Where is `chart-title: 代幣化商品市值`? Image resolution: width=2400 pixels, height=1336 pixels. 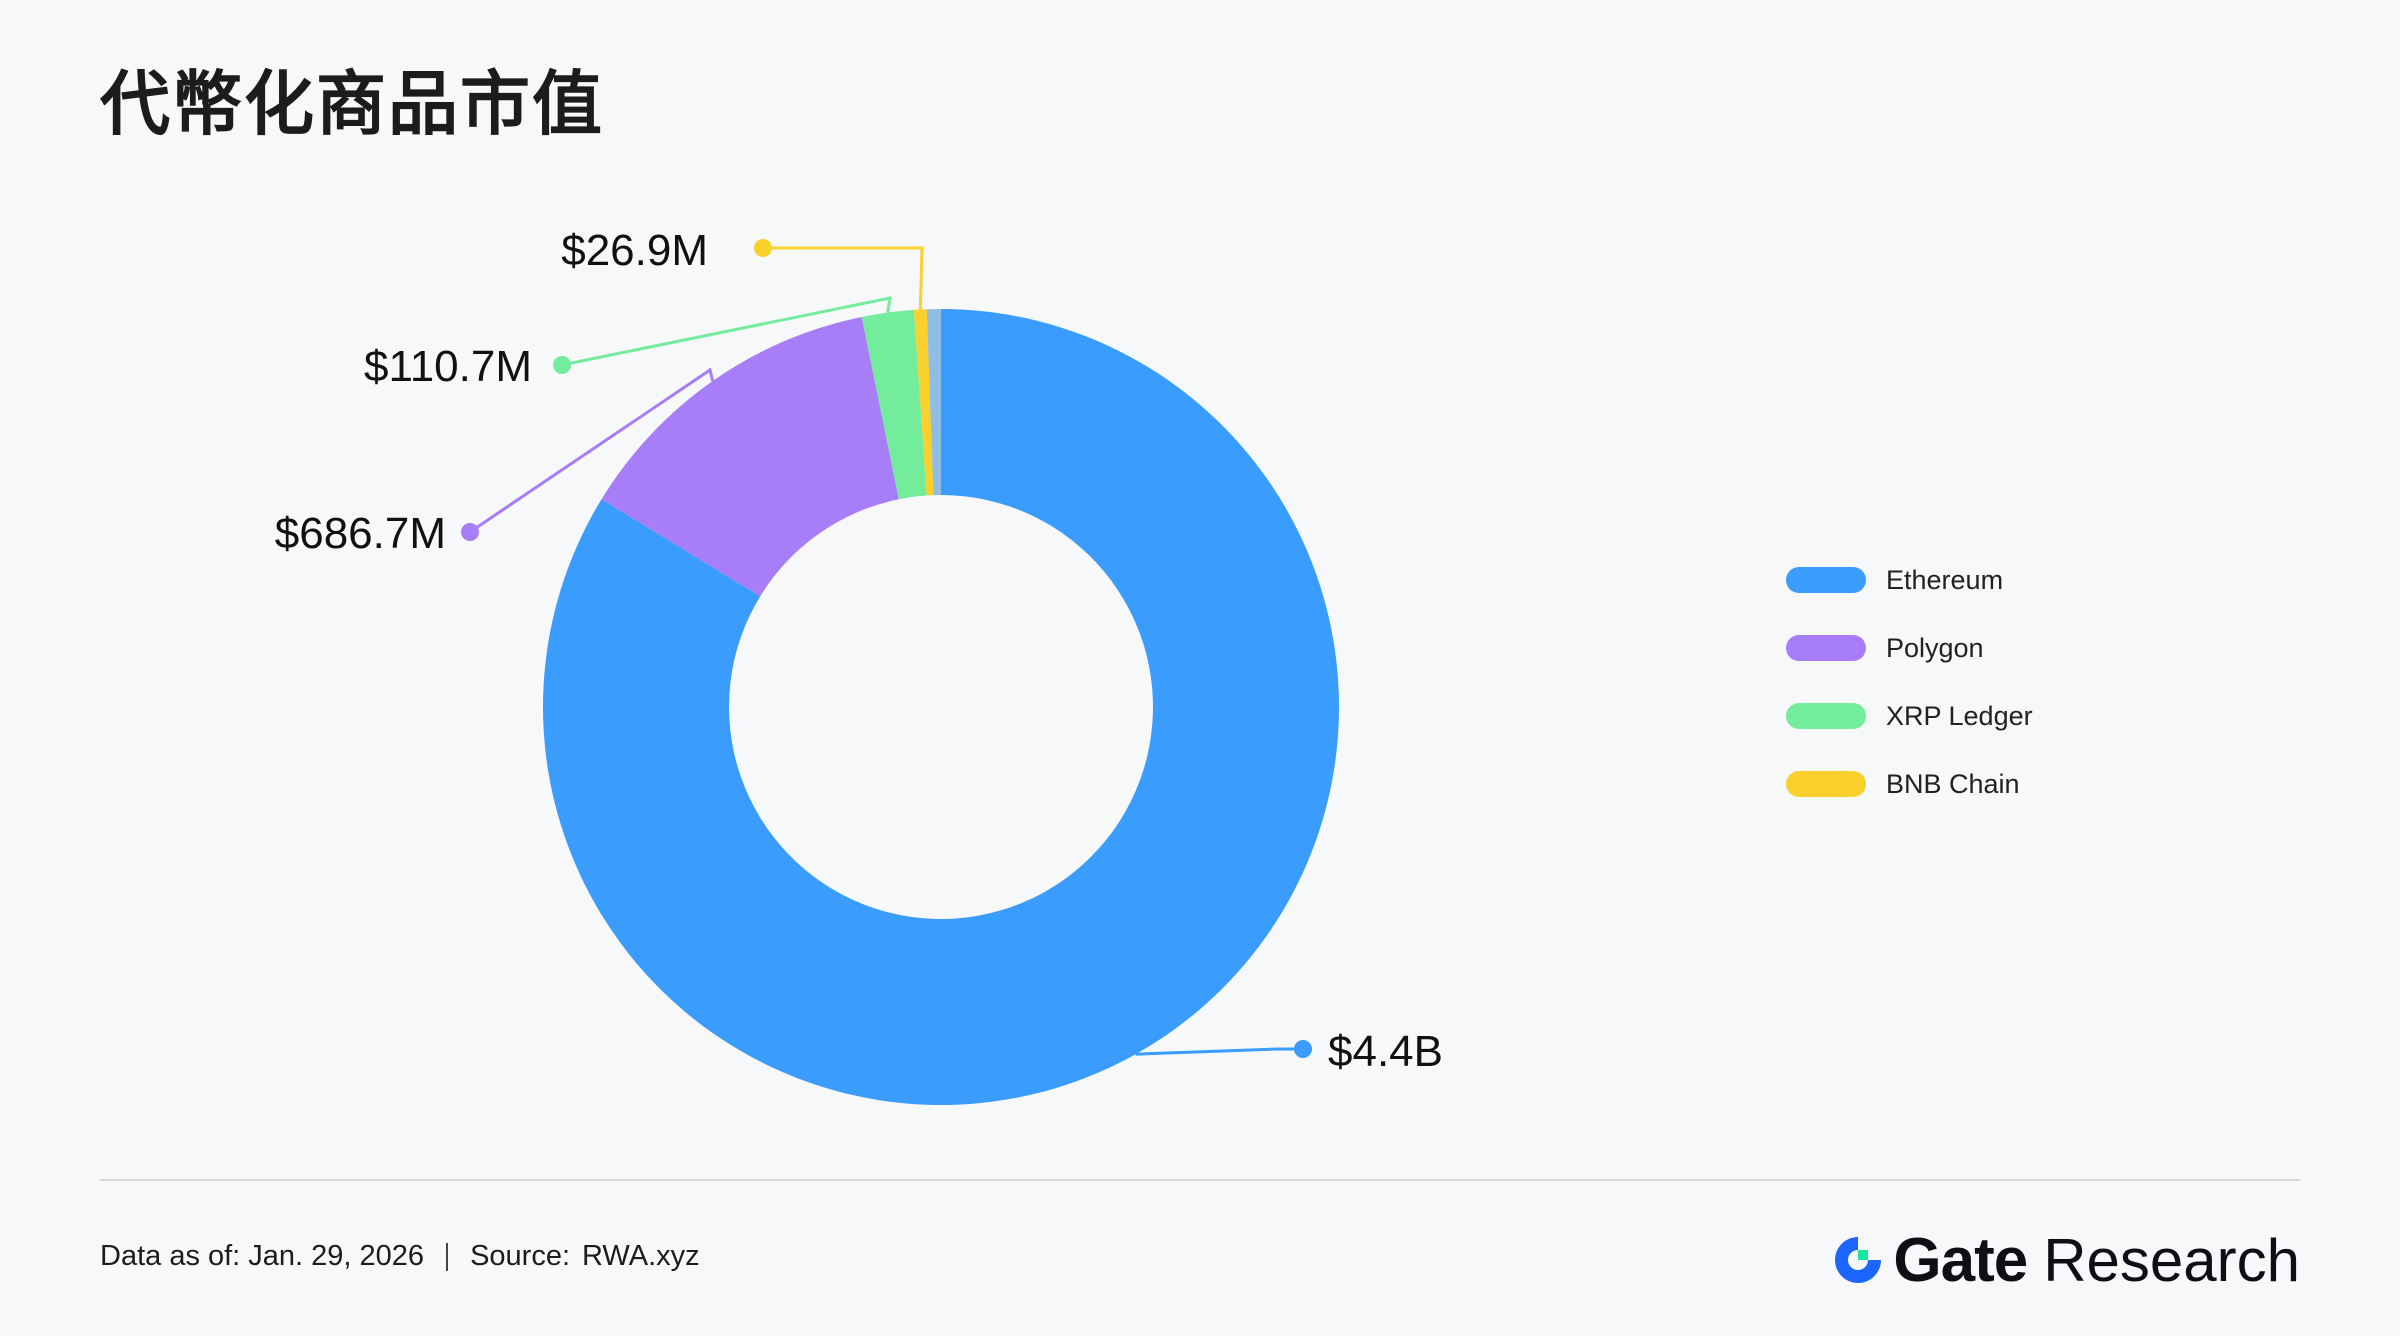 chart-title: 代幣化商品市值 is located at coordinates (352, 104).